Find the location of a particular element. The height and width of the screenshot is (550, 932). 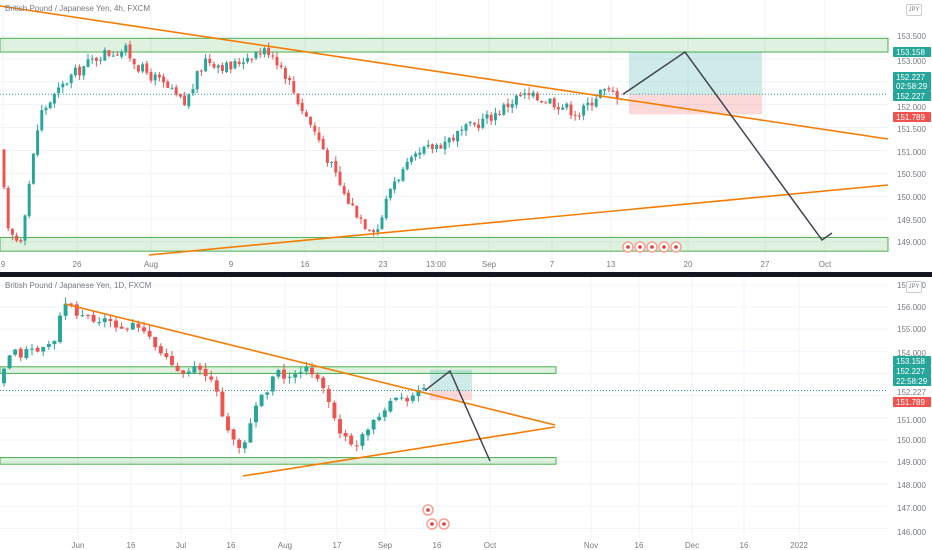

currency-badge: JPY is located at coordinates (914, 10).